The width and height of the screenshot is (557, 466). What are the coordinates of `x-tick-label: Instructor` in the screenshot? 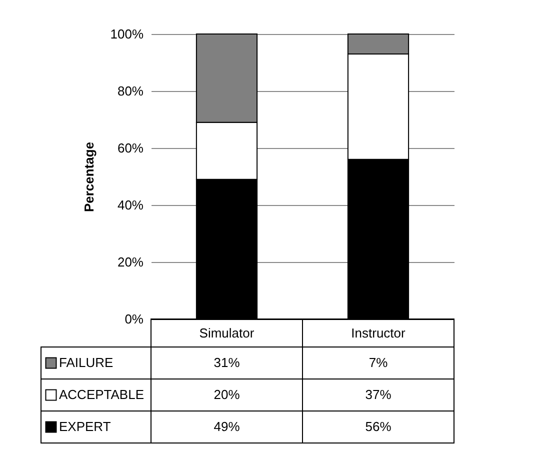 It's located at (378, 333).